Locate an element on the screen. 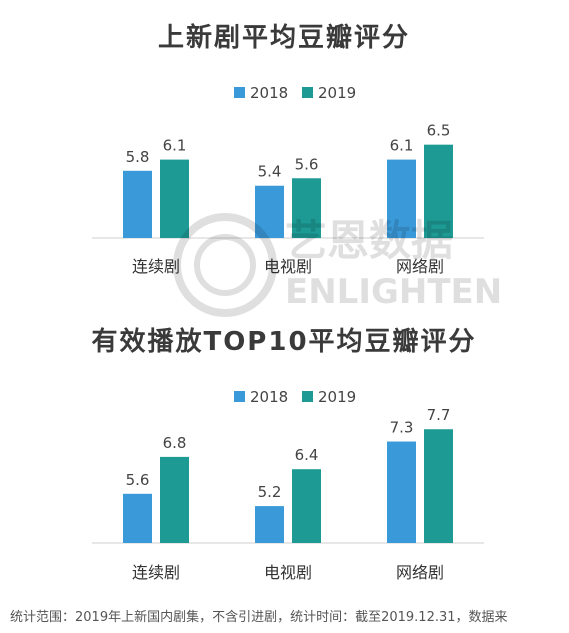 The width and height of the screenshot is (569, 633). value-label-2018-0: 5.8 is located at coordinates (138, 157).